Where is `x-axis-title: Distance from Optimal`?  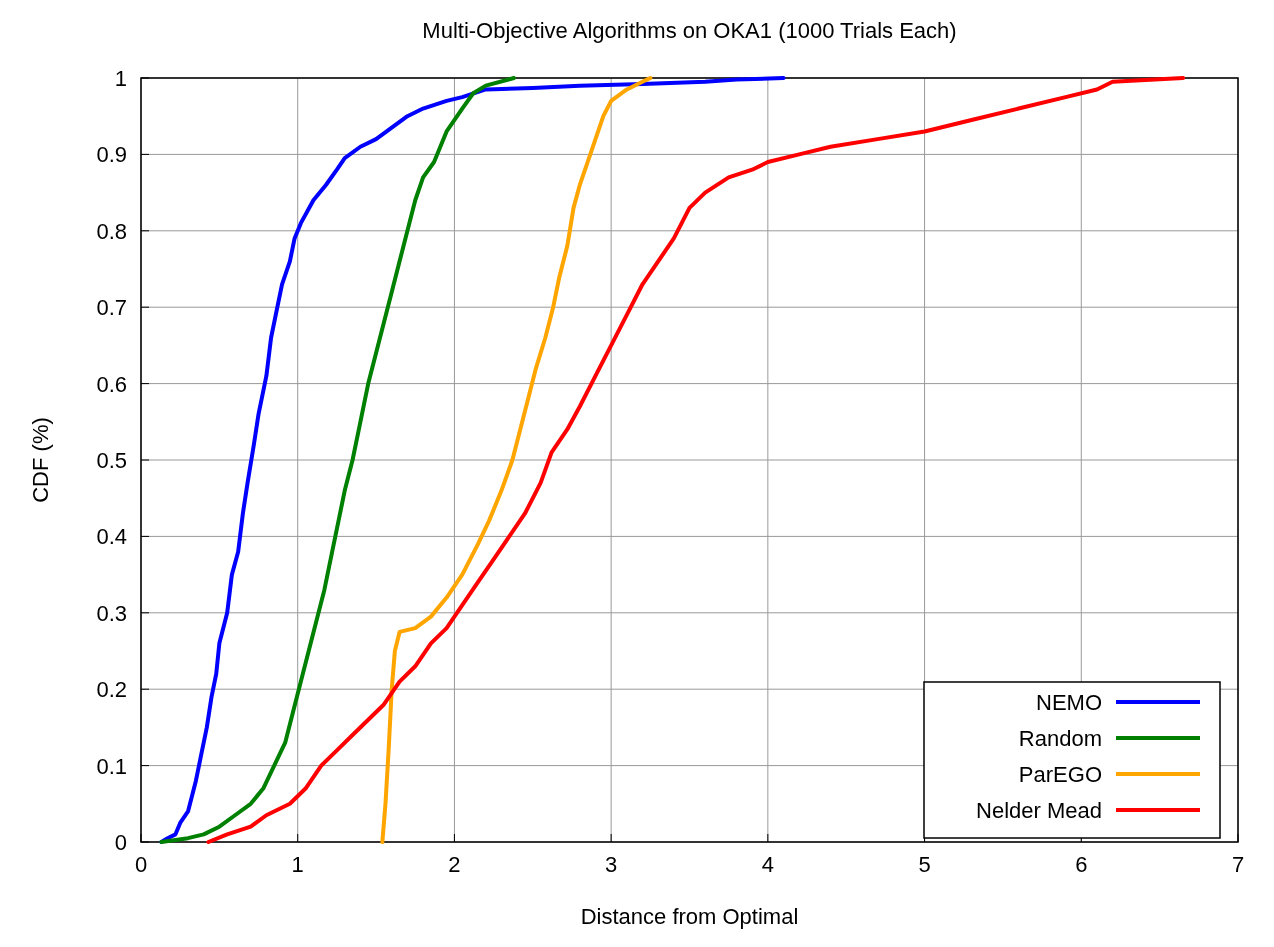
x-axis-title: Distance from Optimal is located at coordinates (689, 916).